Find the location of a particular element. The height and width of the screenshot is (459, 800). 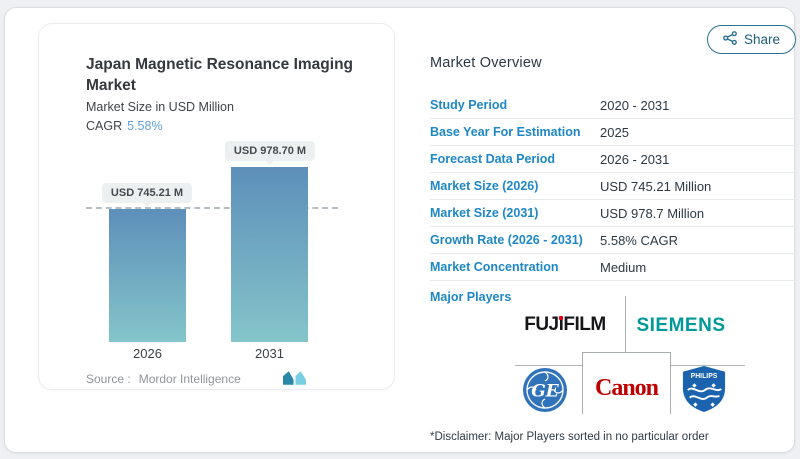

table-row: Growth Rate (2026 - 2031) 5.58% CAGR is located at coordinates (614, 240).